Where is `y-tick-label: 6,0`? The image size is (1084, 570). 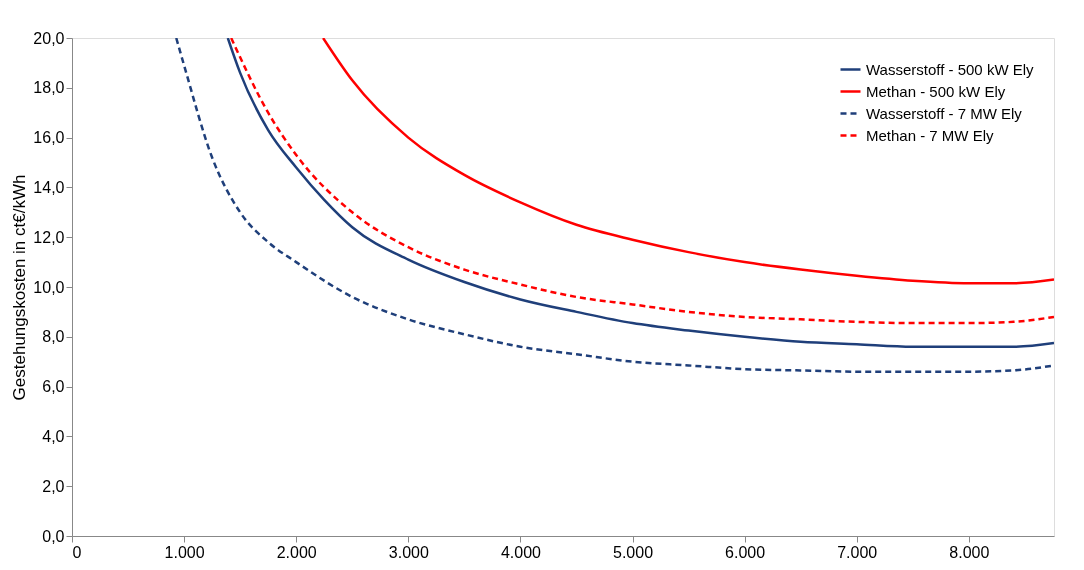 y-tick-label: 6,0 is located at coordinates (53, 387).